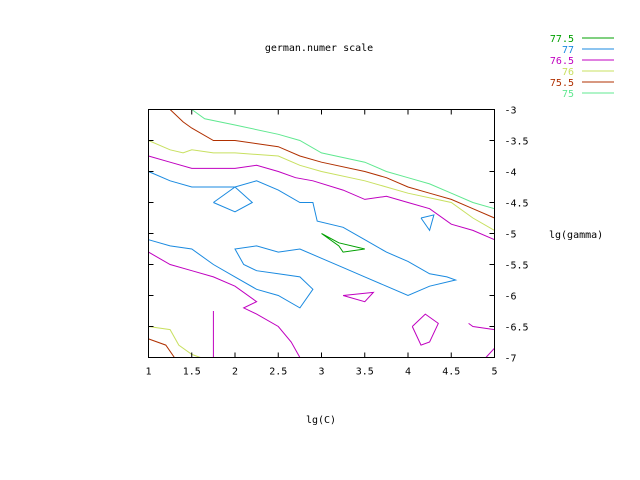  I want to click on chart-title: german.numer scale, so click(319, 48).